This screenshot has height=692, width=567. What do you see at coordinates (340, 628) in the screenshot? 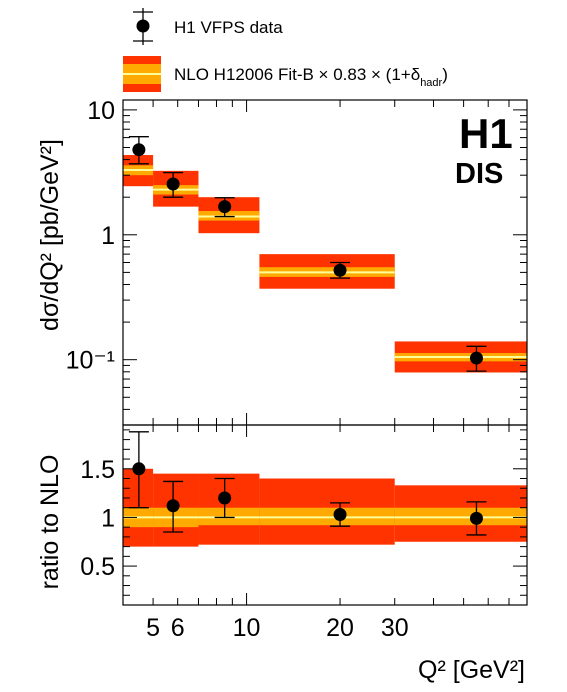
I see `x-tick-label: 20` at bounding box center [340, 628].